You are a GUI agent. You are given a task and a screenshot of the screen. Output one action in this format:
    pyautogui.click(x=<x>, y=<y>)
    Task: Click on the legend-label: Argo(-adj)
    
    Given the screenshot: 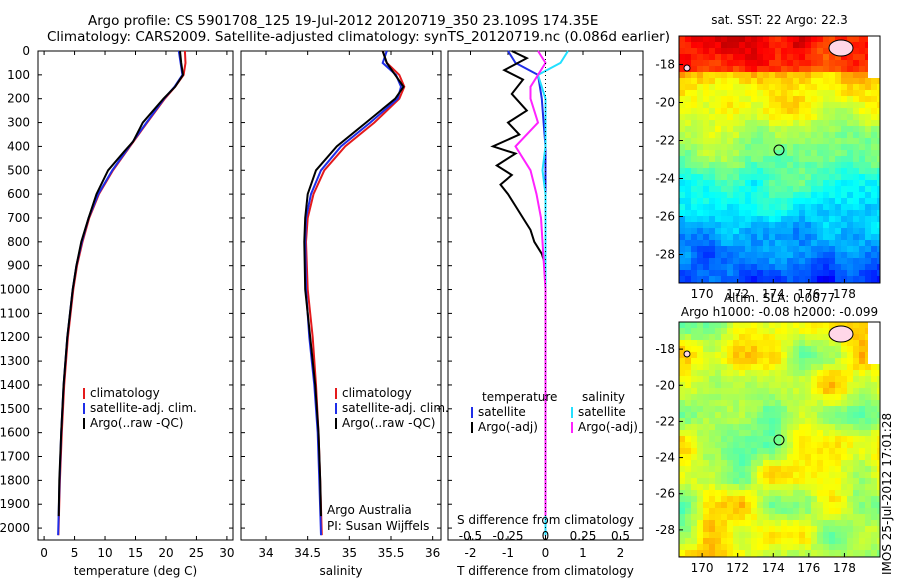 What is the action you would take?
    pyautogui.click(x=508, y=427)
    